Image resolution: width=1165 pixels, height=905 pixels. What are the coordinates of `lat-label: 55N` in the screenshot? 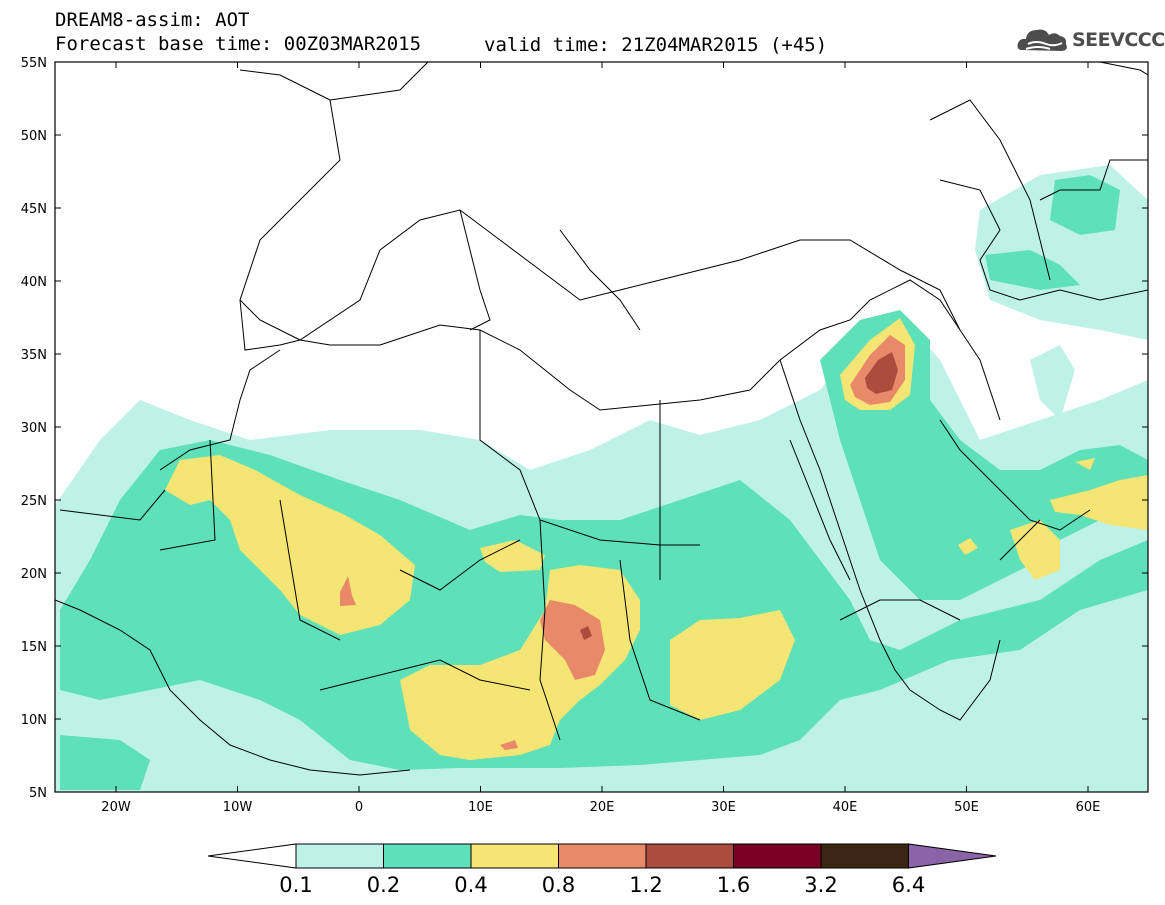 It's located at (34, 63).